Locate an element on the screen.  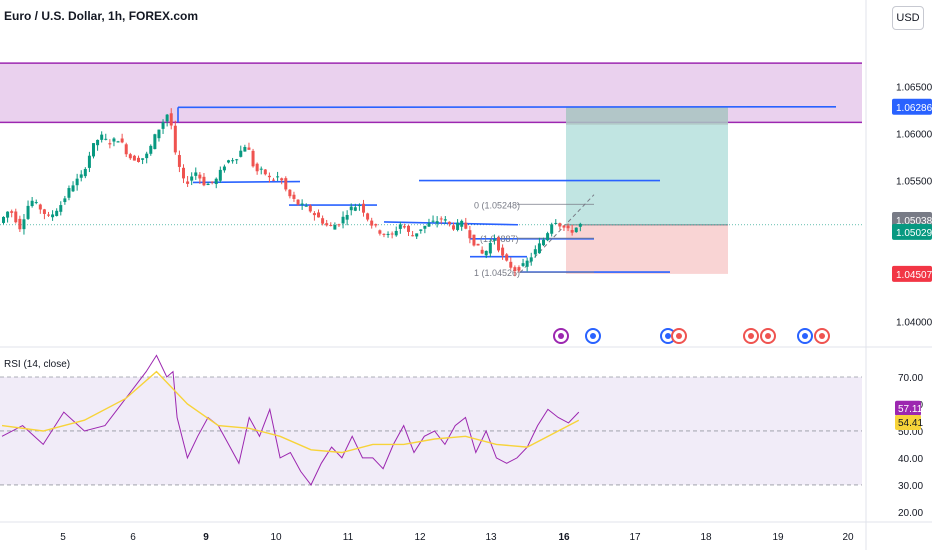
rsi-value-text: 54.41 is located at coordinates (910, 423).